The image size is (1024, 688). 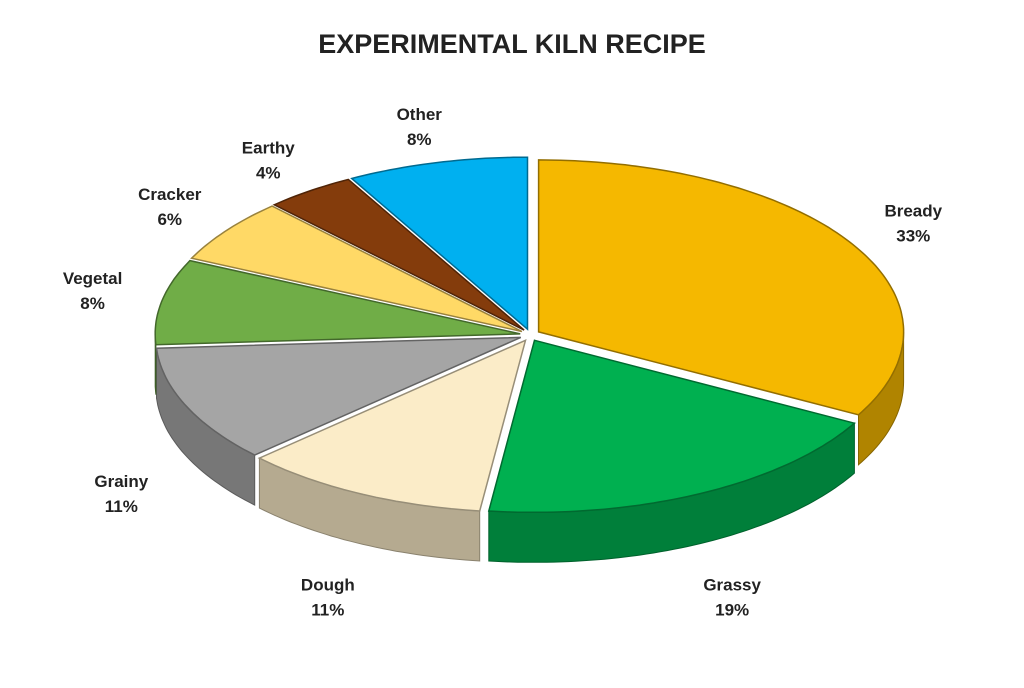 I want to click on value-label: 4%, so click(x=268, y=173).